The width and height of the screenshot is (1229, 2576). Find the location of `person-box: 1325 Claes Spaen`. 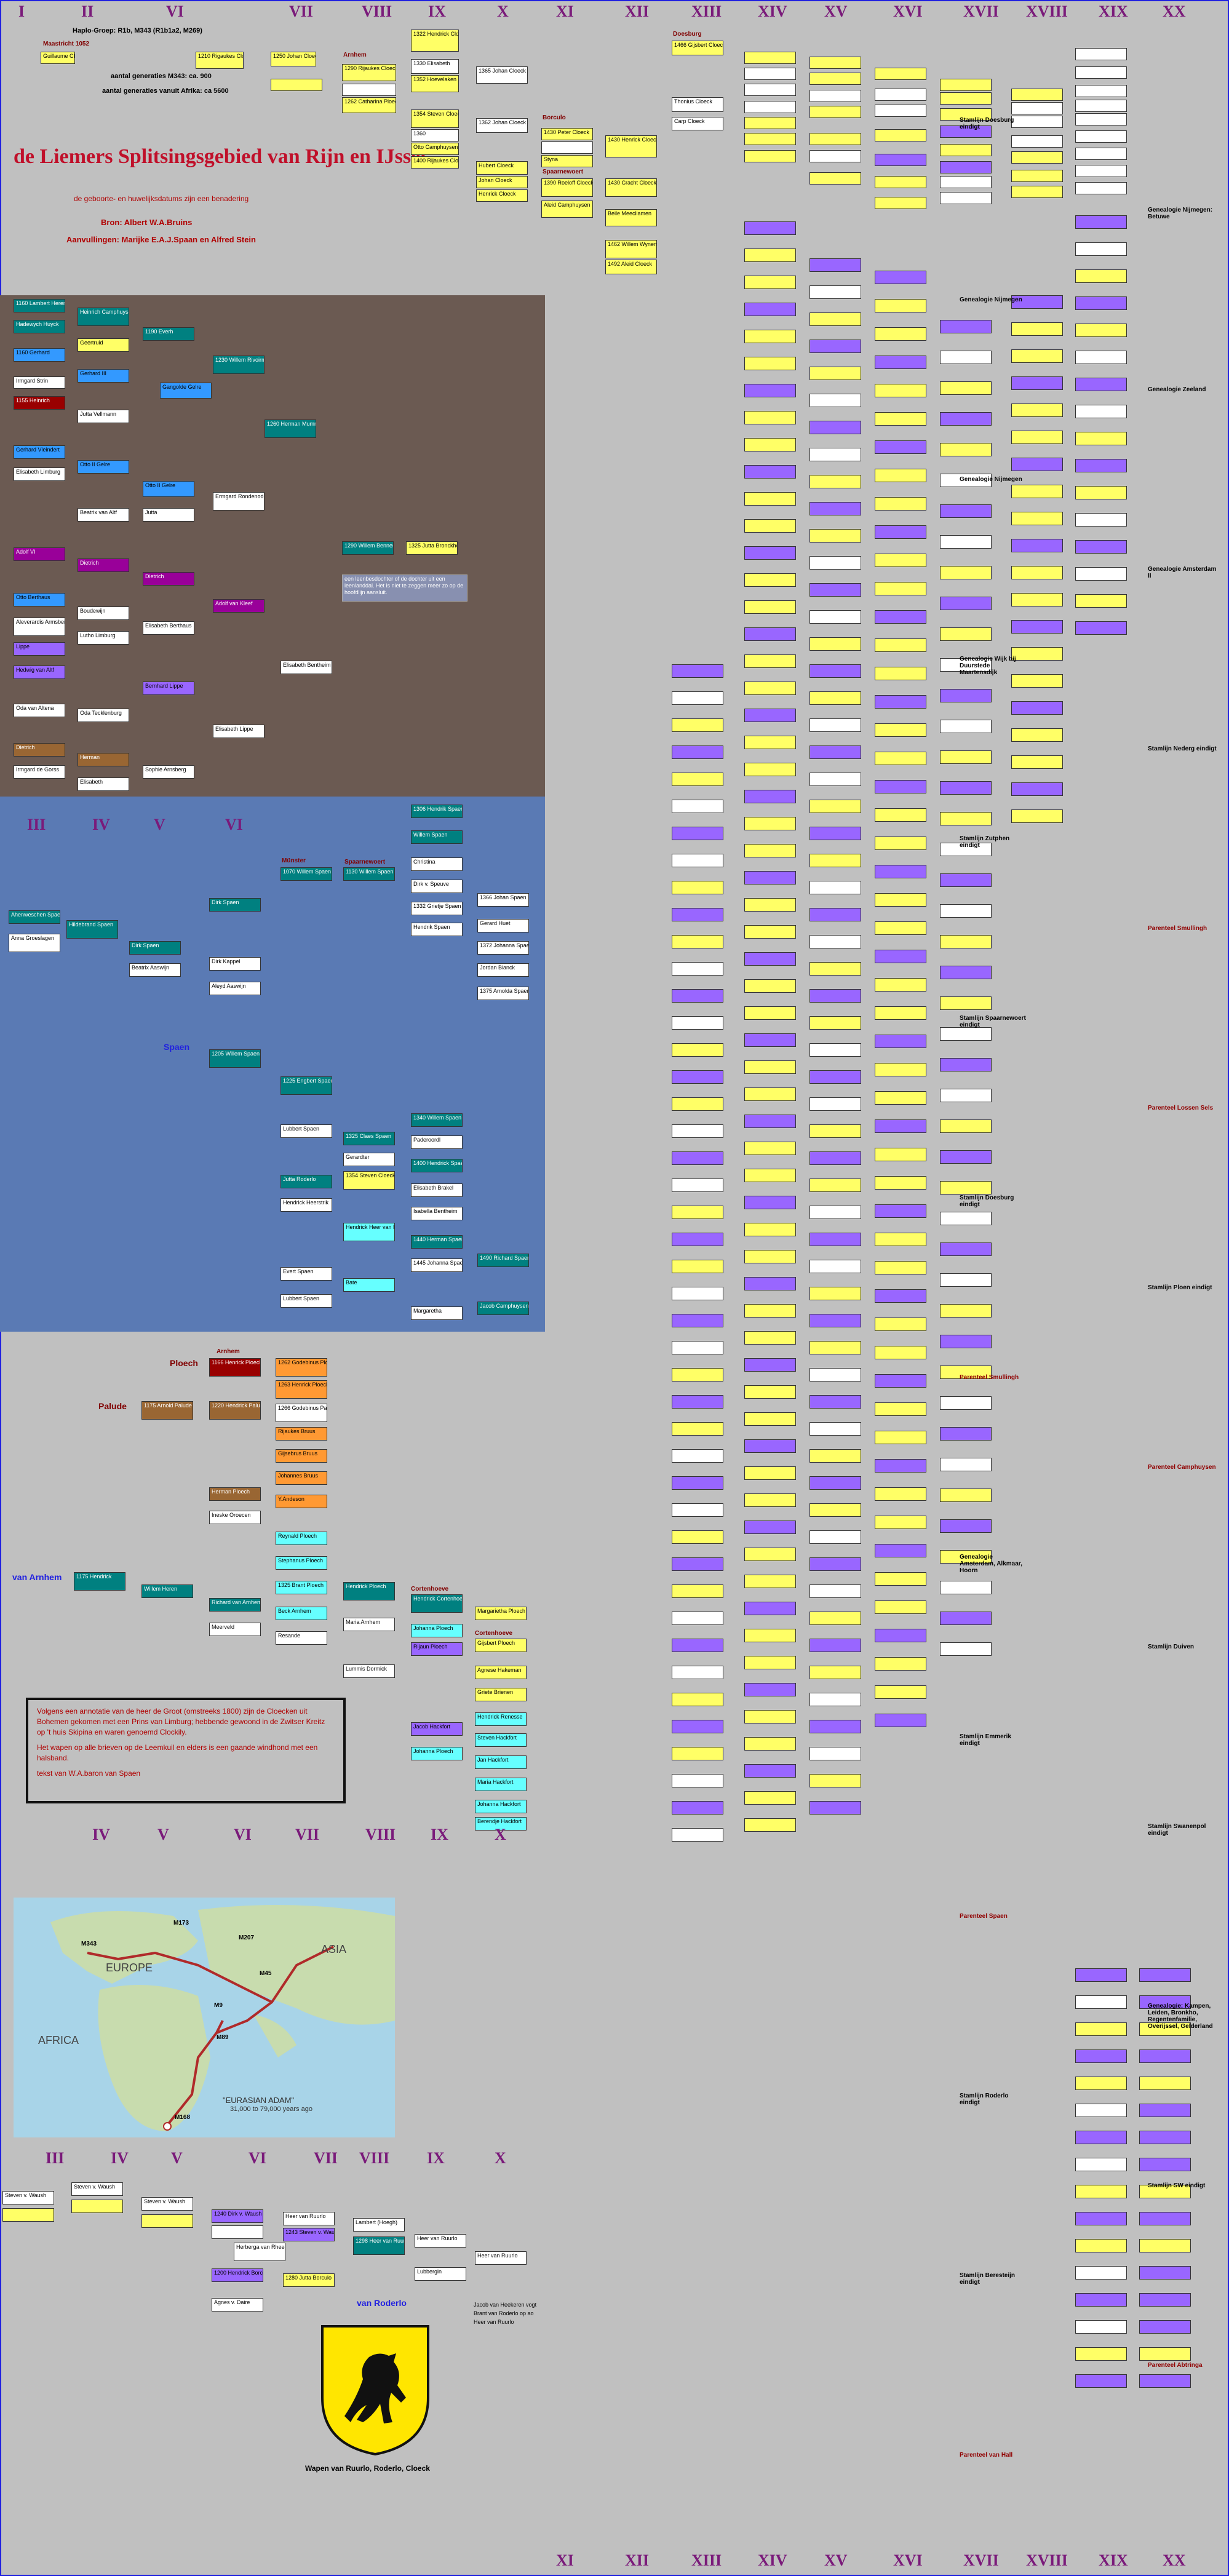

person-box: 1325 Claes Spaen is located at coordinates (369, 1138).